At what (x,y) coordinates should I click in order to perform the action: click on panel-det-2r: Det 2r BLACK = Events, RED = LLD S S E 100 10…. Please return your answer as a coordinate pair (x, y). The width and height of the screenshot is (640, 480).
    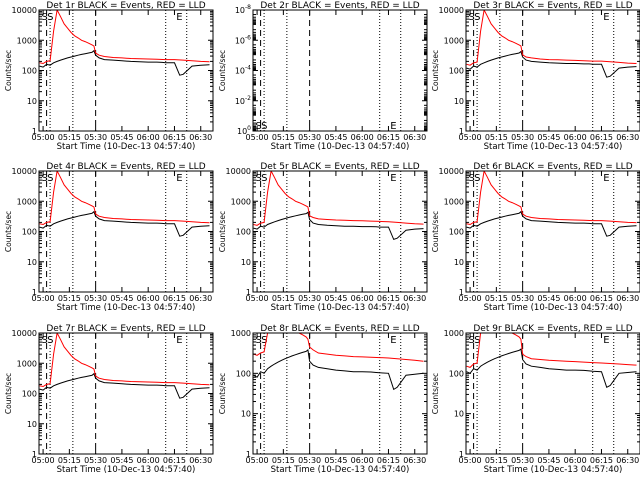
    Looking at the image, I should click on (323, 76).